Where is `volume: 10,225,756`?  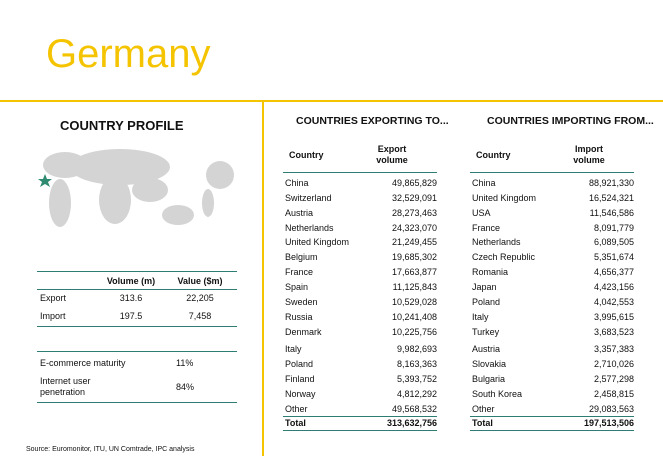 volume: 10,225,756 is located at coordinates (414, 331).